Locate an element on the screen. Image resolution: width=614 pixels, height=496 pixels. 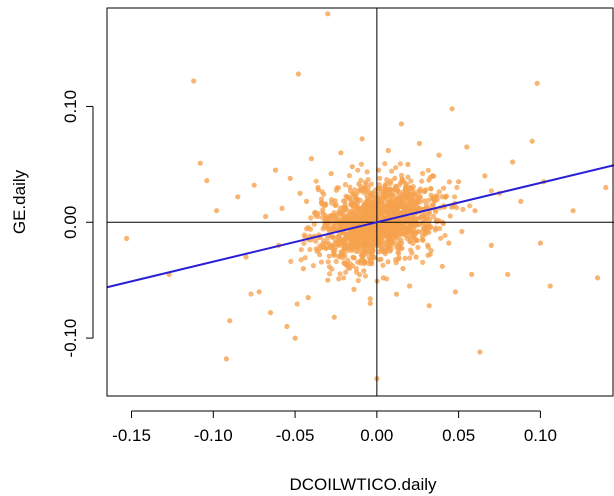
y-tick-label: -0.10 is located at coordinates (70, 338).